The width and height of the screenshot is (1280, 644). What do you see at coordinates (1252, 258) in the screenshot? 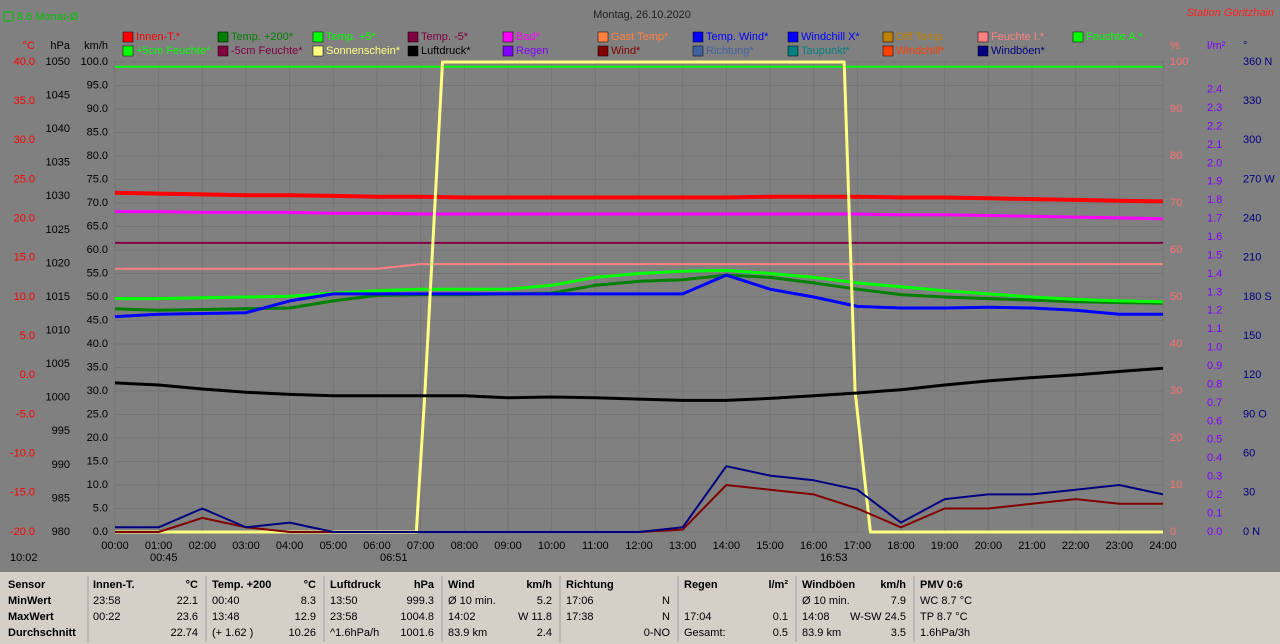
I see `y-tick-label: 210` at bounding box center [1252, 258].